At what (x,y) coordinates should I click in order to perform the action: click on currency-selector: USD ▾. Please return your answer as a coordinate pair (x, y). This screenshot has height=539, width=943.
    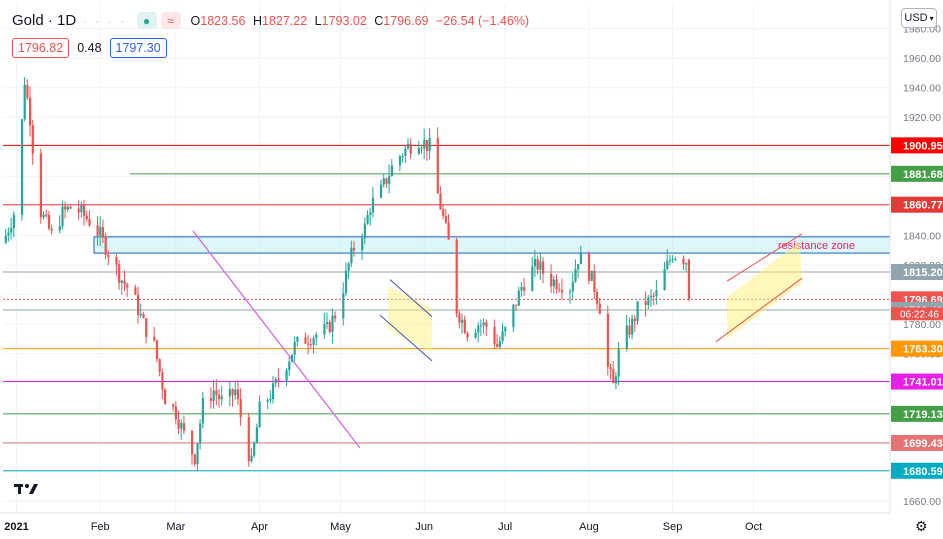
    Looking at the image, I should click on (919, 18).